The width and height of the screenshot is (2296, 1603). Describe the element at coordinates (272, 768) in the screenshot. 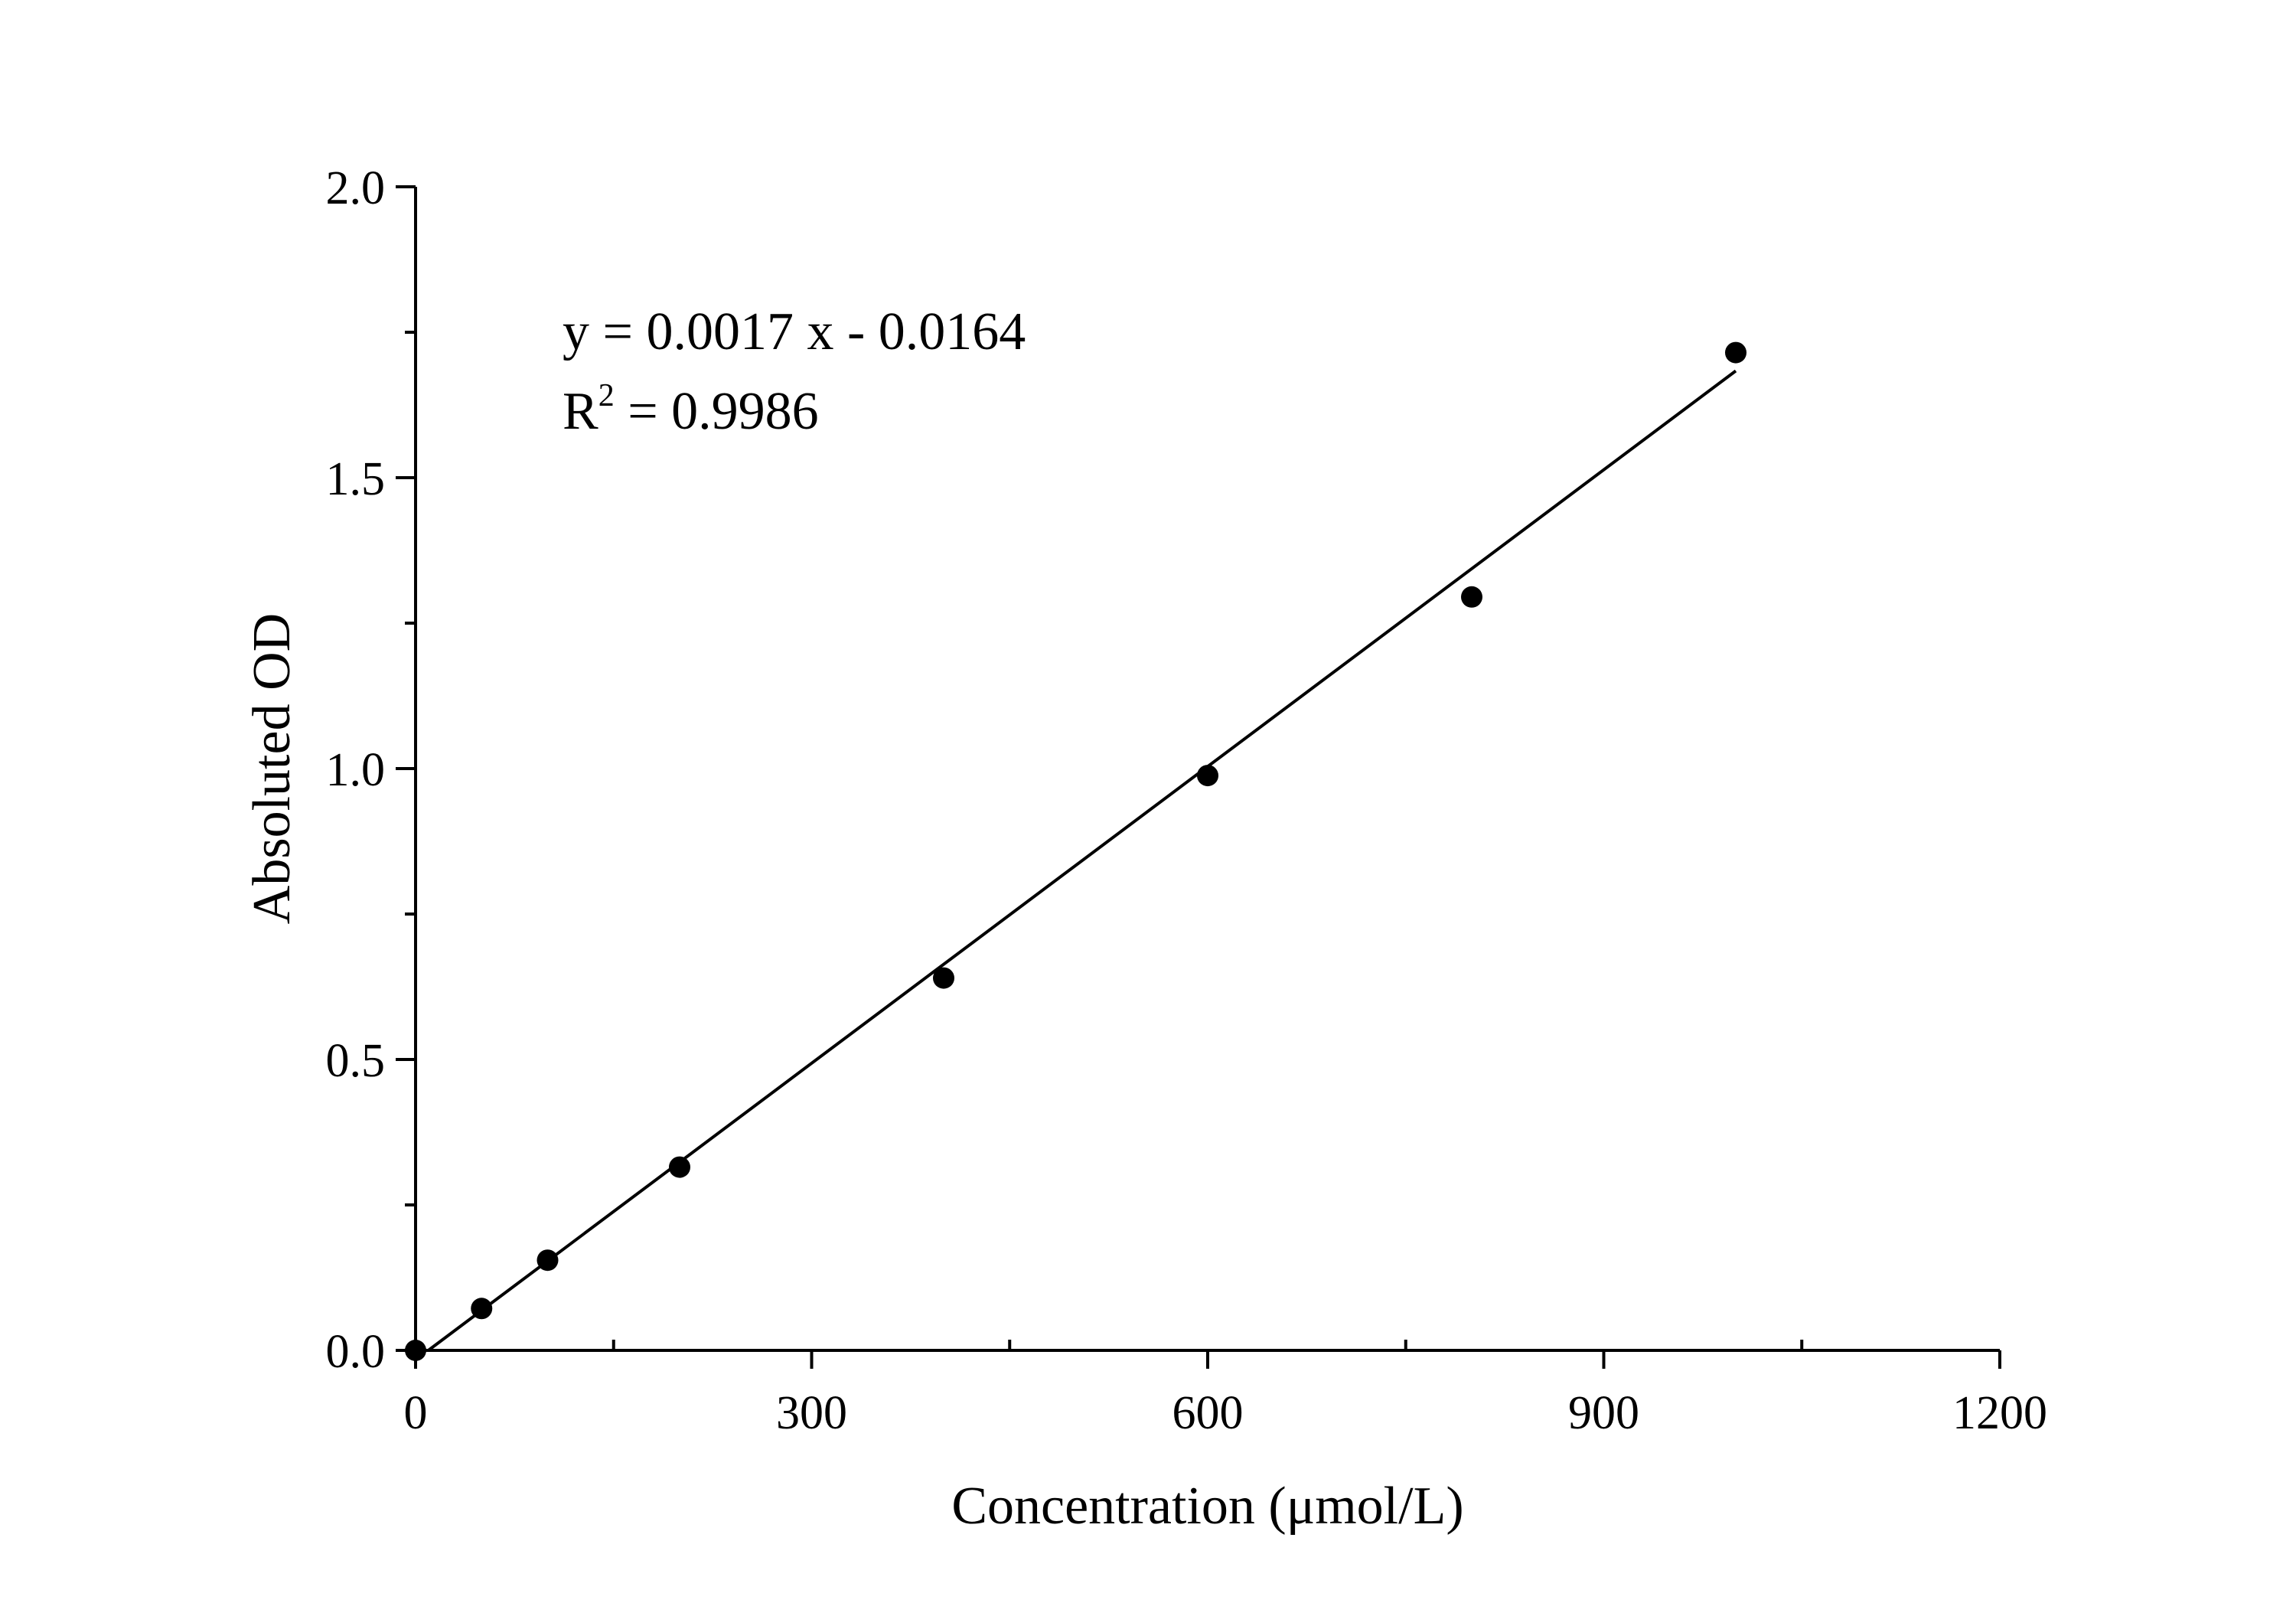

I see `y-axis-label: Absoluted OD` at that location.